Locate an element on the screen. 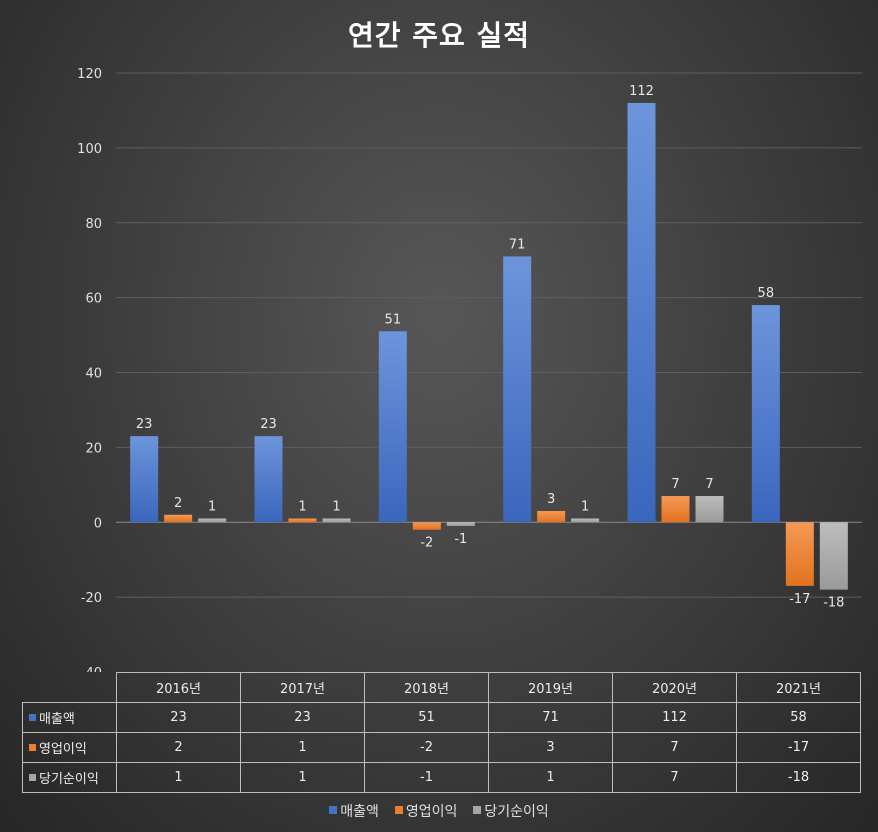 The image size is (878, 832). table-cell: -1 is located at coordinates (426, 777).